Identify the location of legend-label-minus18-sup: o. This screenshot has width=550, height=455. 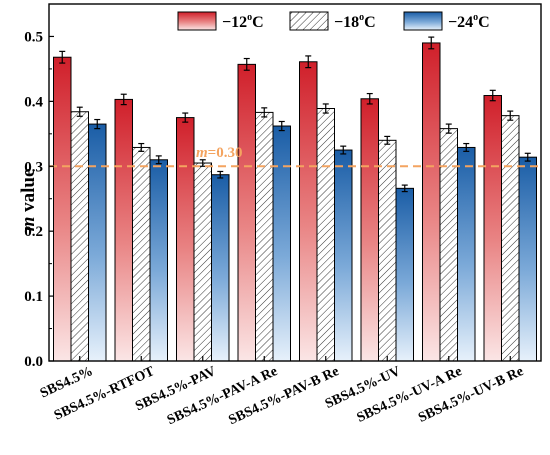
(361, 17).